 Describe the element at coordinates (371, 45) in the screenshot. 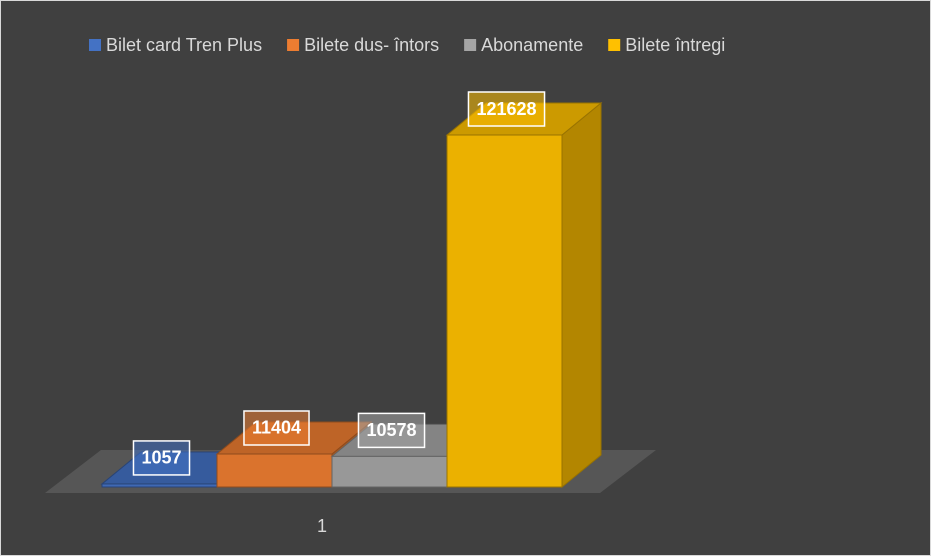

I see `legend-label: Bilete dus- întors` at that location.